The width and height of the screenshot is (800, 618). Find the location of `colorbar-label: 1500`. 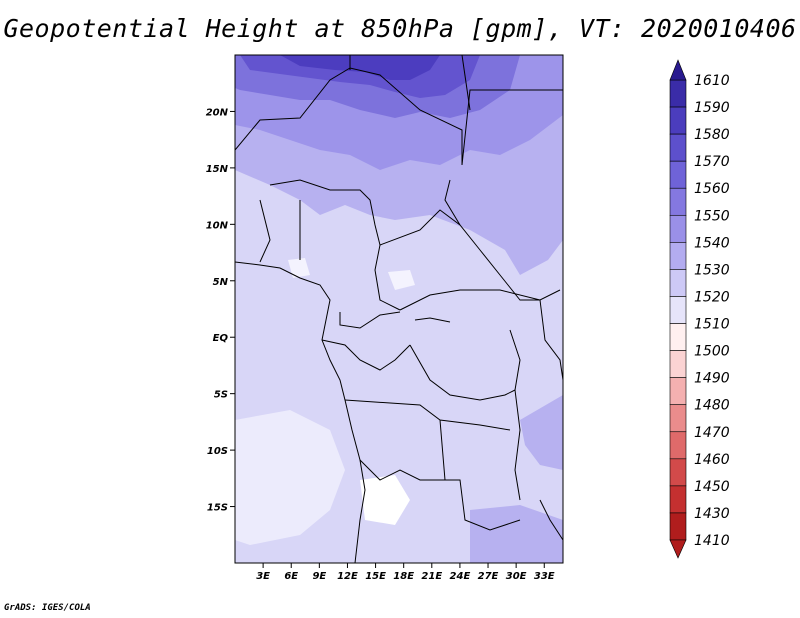

colorbar-label: 1500 is located at coordinates (712, 352).